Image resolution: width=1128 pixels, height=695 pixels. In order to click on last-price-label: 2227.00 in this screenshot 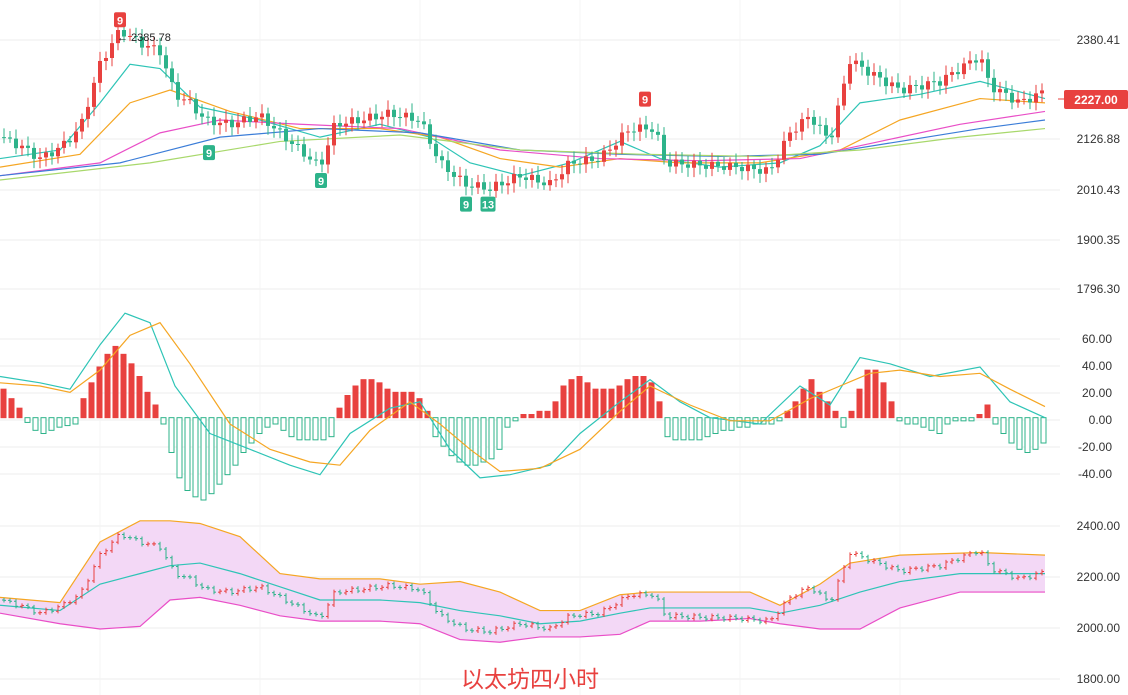, I will do `click(1096, 100)`.